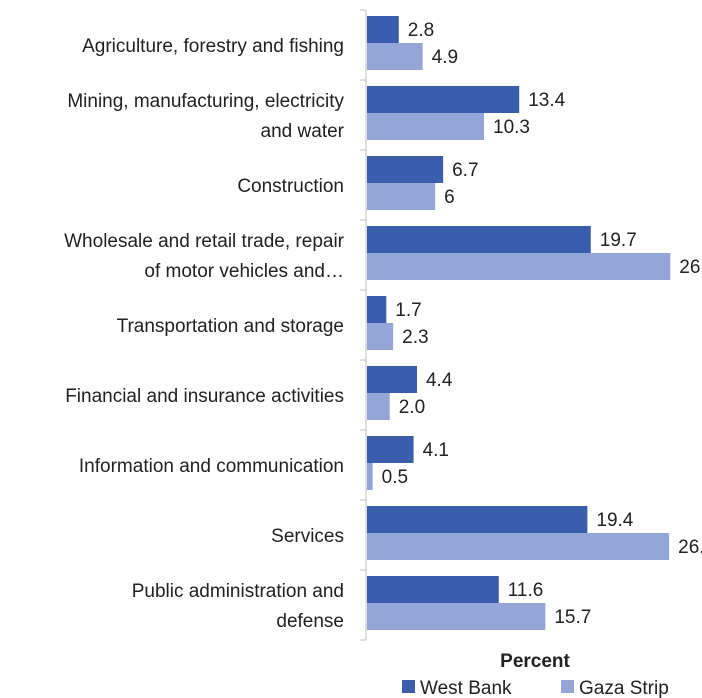  I want to click on data-label: 19.4, so click(614, 520).